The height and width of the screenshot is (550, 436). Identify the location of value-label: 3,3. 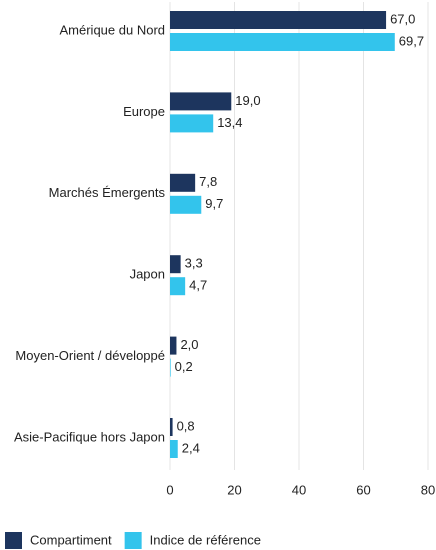
(194, 263).